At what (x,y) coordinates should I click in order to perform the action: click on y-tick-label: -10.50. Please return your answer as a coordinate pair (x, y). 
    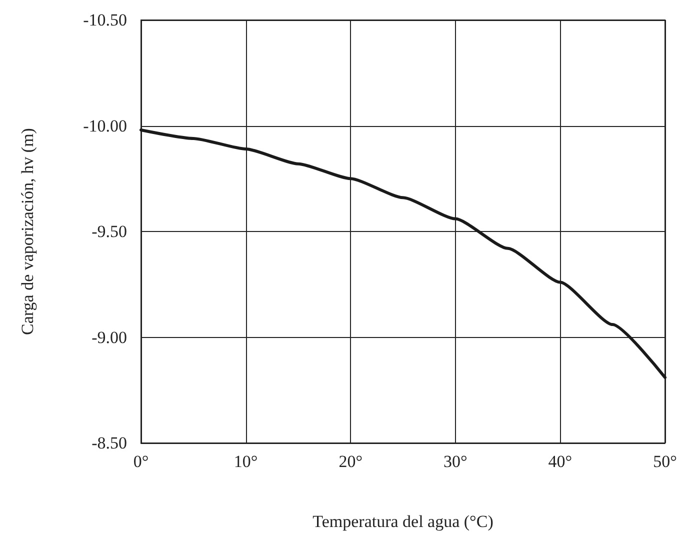
    Looking at the image, I should click on (105, 20).